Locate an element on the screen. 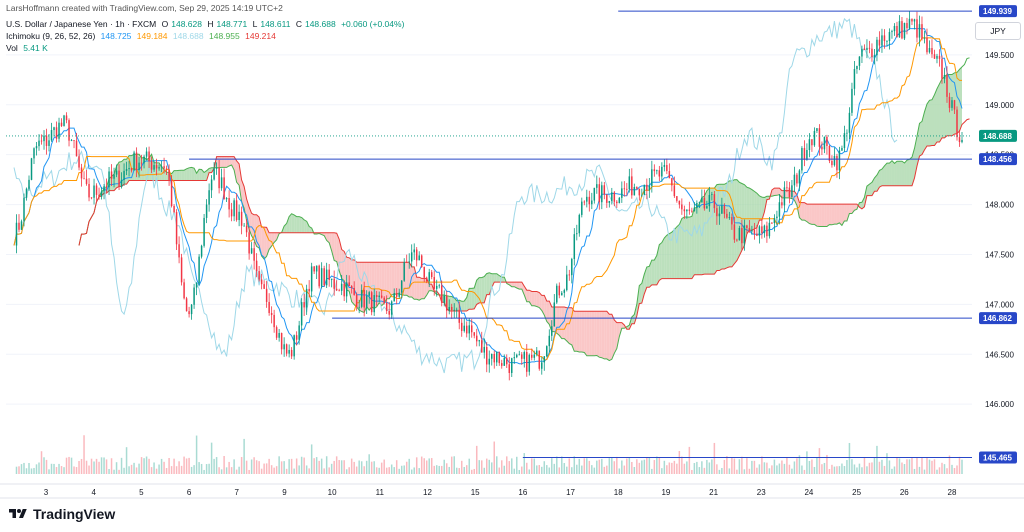 Image resolution: width=1024 pixels, height=532 pixels. currency-button: JPY is located at coordinates (998, 31).